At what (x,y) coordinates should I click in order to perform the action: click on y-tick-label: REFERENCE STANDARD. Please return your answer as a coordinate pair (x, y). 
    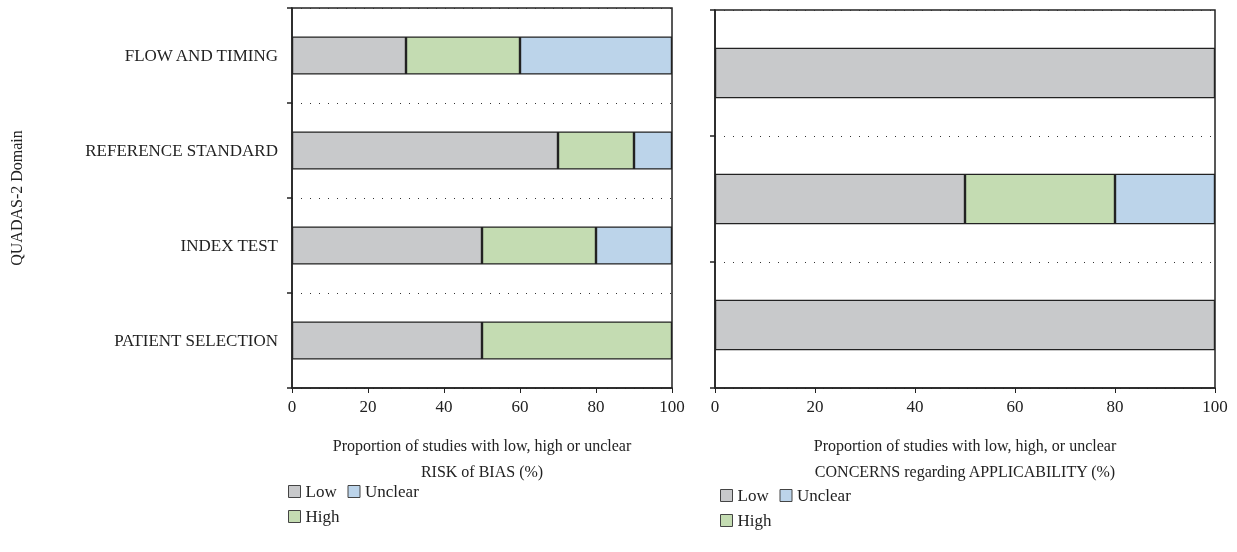
    Looking at the image, I should click on (181, 150).